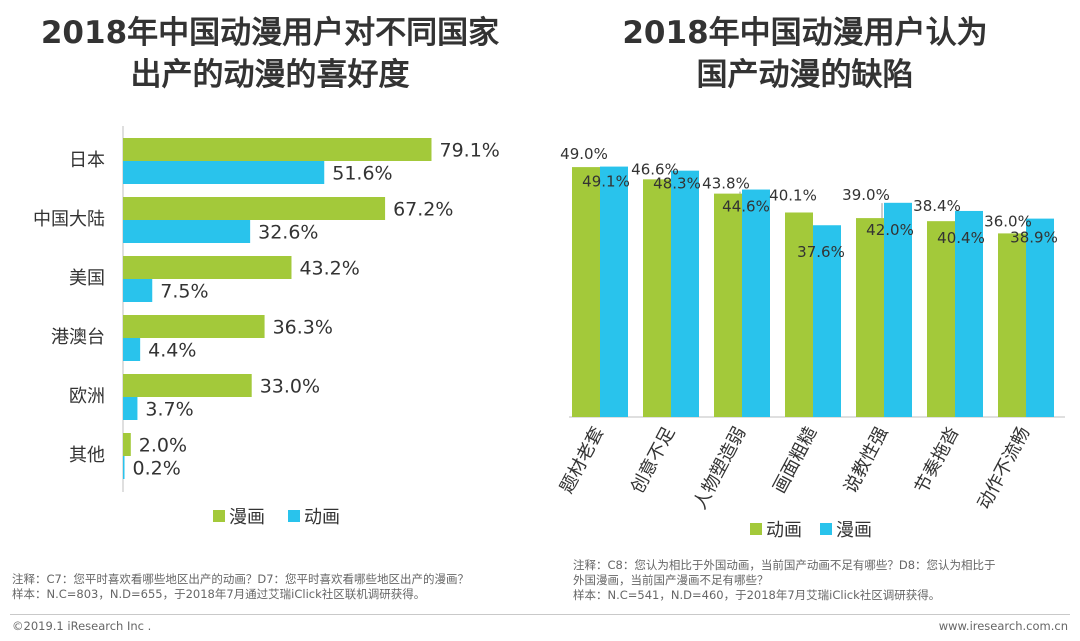 The height and width of the screenshot is (641, 1080). What do you see at coordinates (87, 455) in the screenshot?
I see `category-label: 其他` at bounding box center [87, 455].